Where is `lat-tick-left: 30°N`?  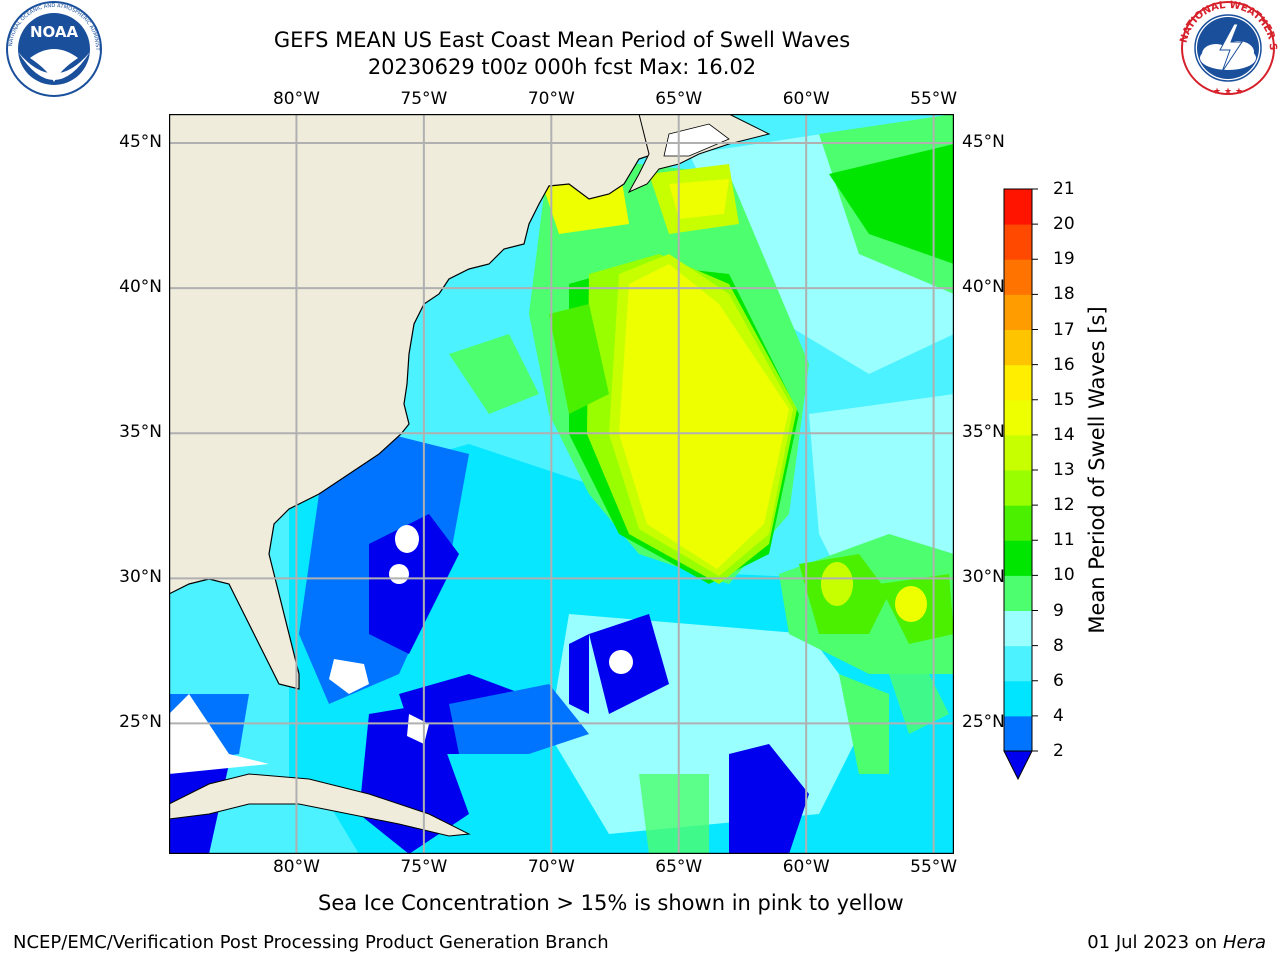 lat-tick-left: 30°N is located at coordinates (140, 577).